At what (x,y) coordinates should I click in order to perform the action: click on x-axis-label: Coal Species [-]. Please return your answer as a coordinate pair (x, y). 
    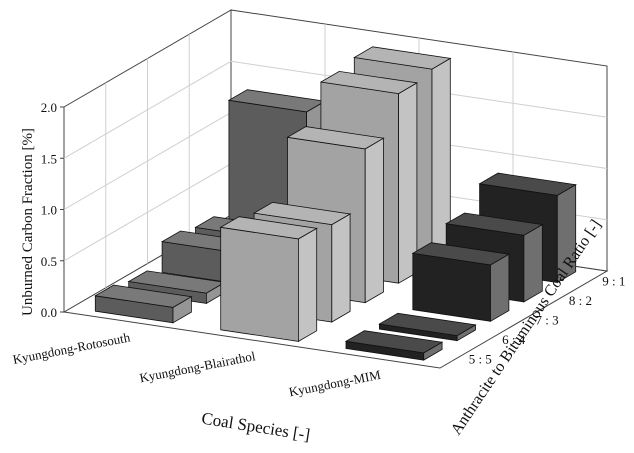
    Looking at the image, I should click on (255, 427).